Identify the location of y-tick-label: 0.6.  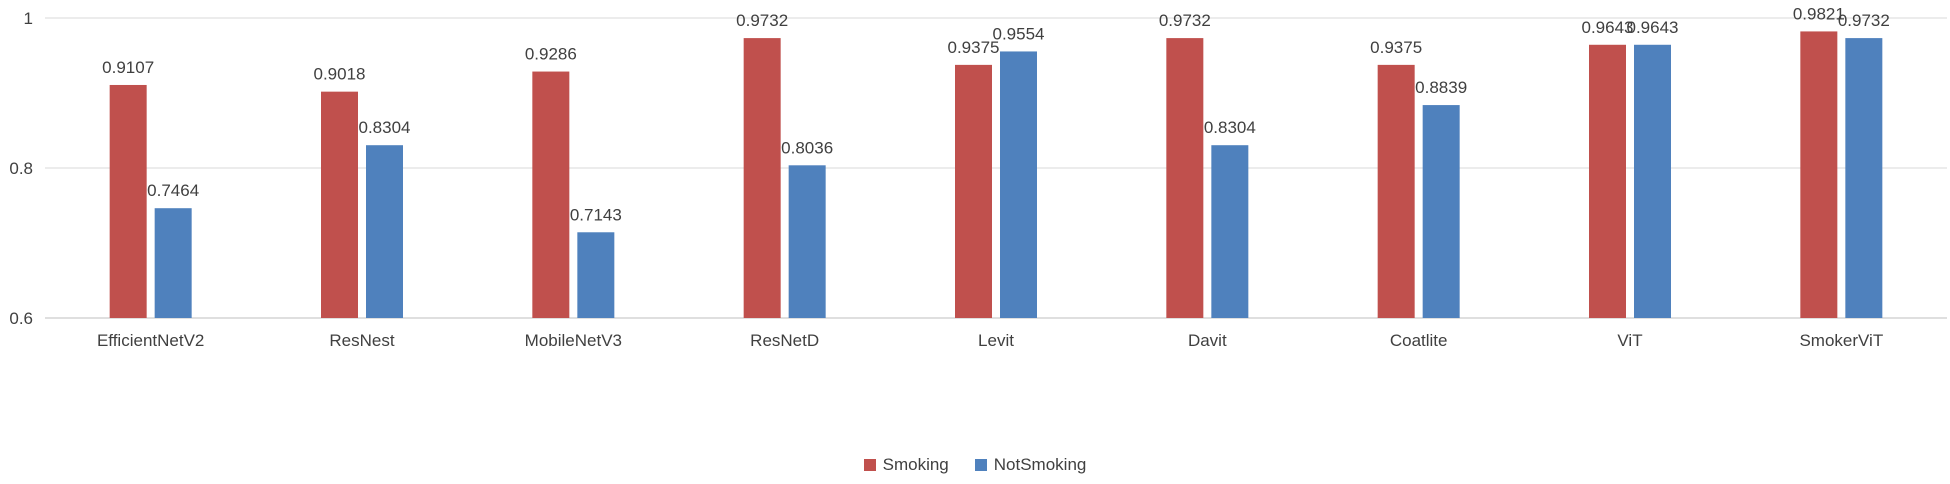
(21, 318).